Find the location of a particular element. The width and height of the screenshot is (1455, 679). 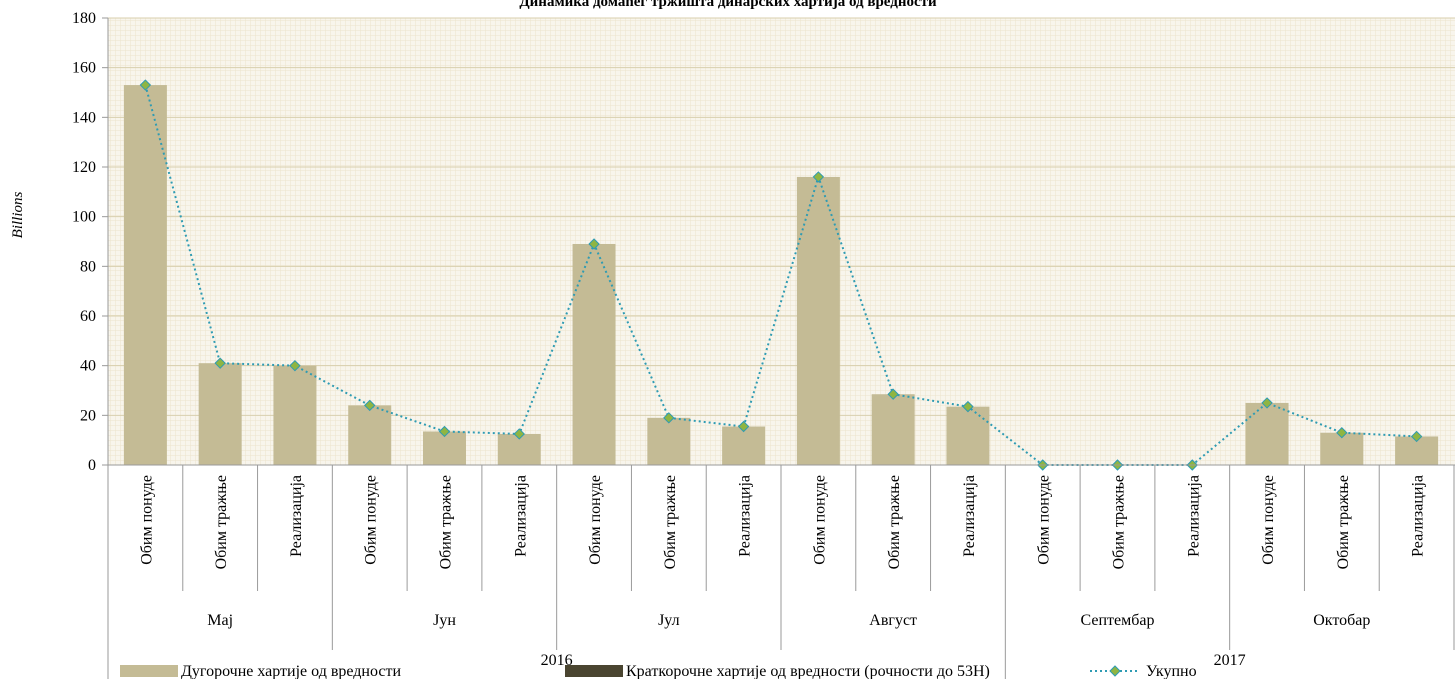

month-label: Јун is located at coordinates (444, 620).